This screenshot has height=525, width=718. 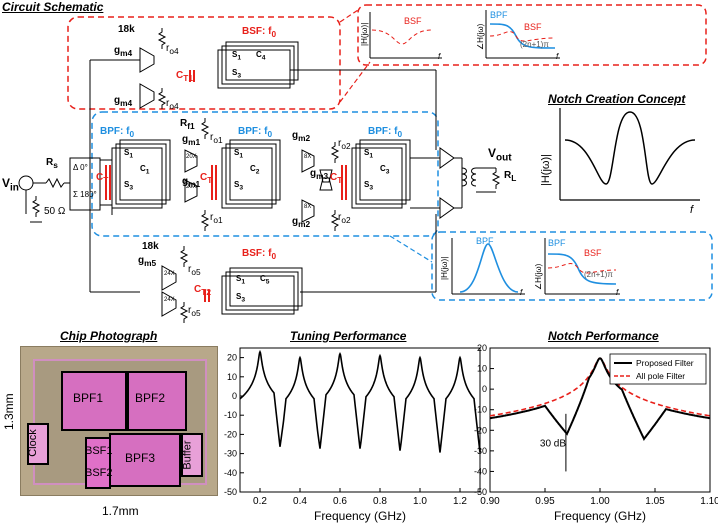 I want to click on chip-bsf-block: BSF1 BSF2, so click(x=99, y=463).